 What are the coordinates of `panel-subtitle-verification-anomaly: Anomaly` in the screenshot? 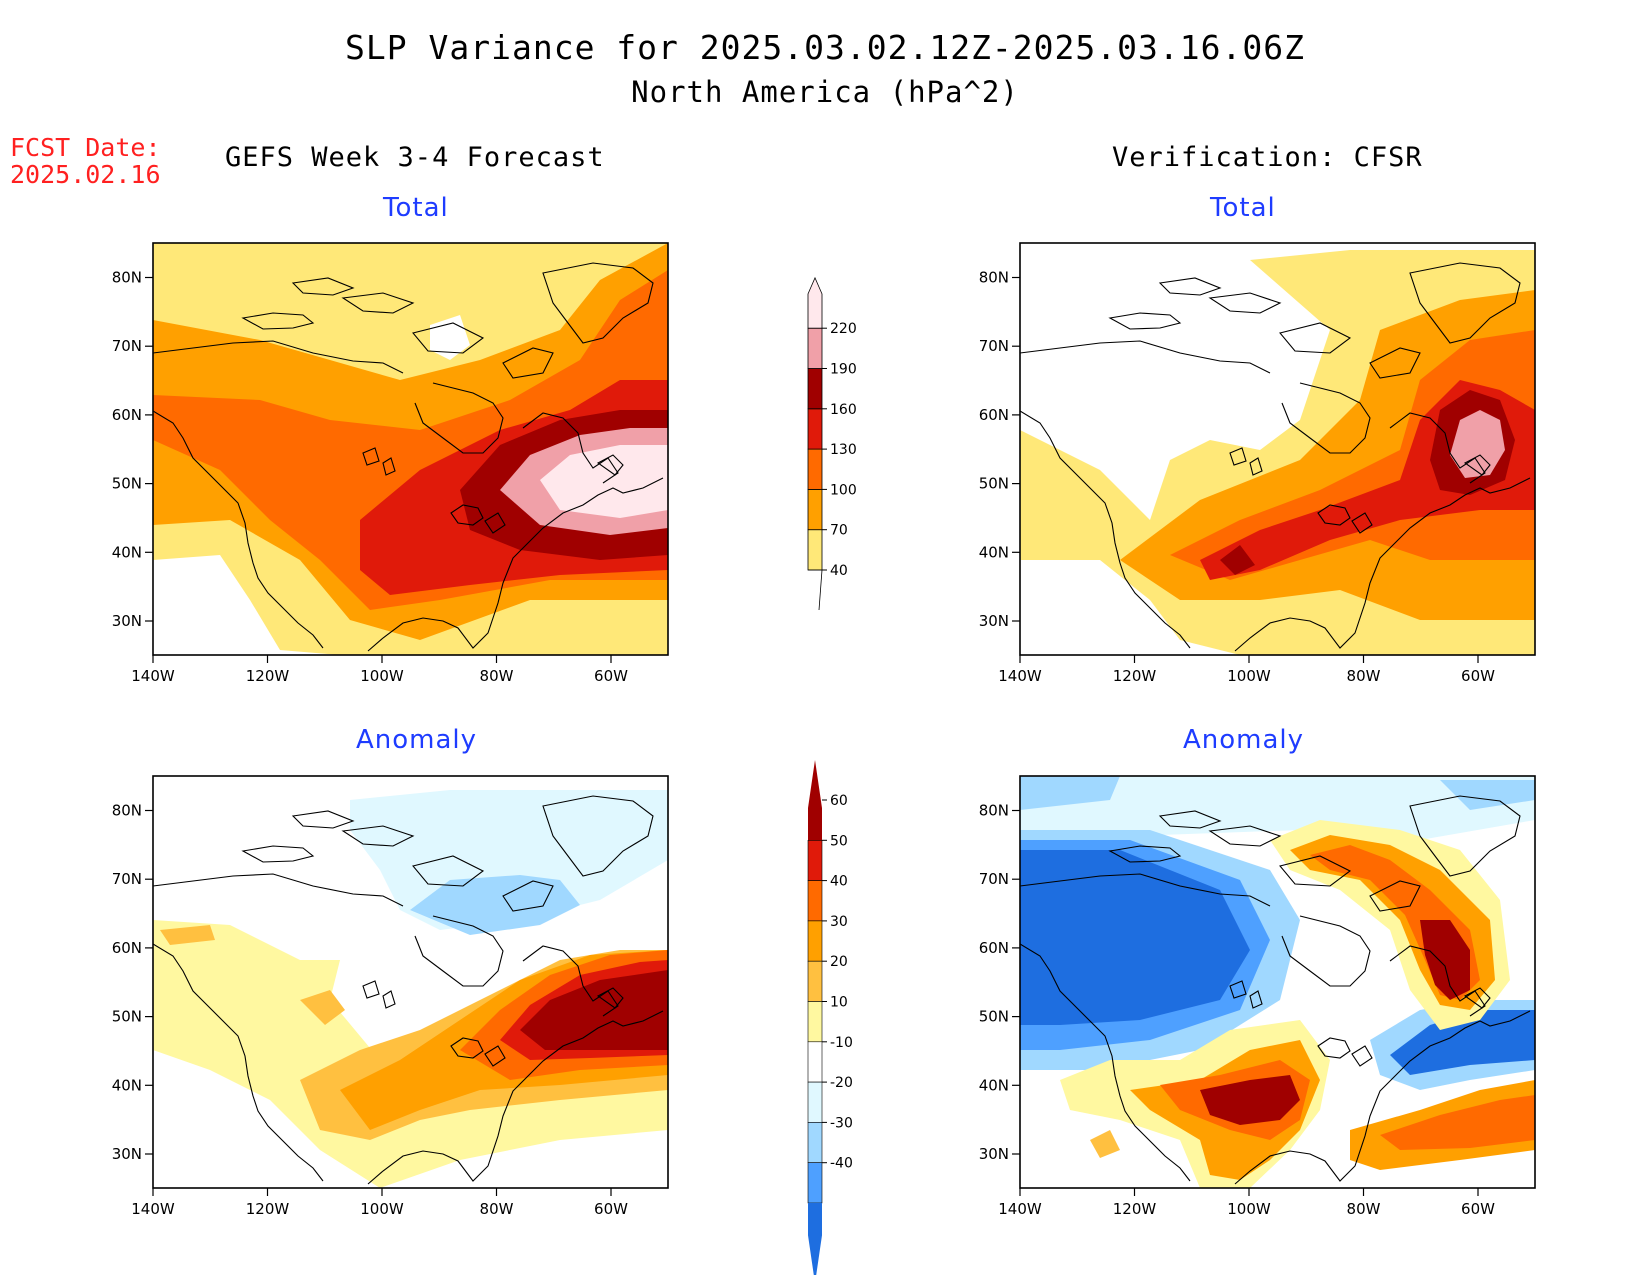 It's located at (1244, 740).